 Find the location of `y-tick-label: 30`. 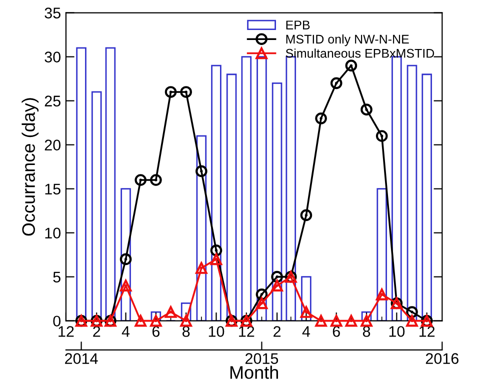

y-tick-label: 30 is located at coordinates (52, 57).